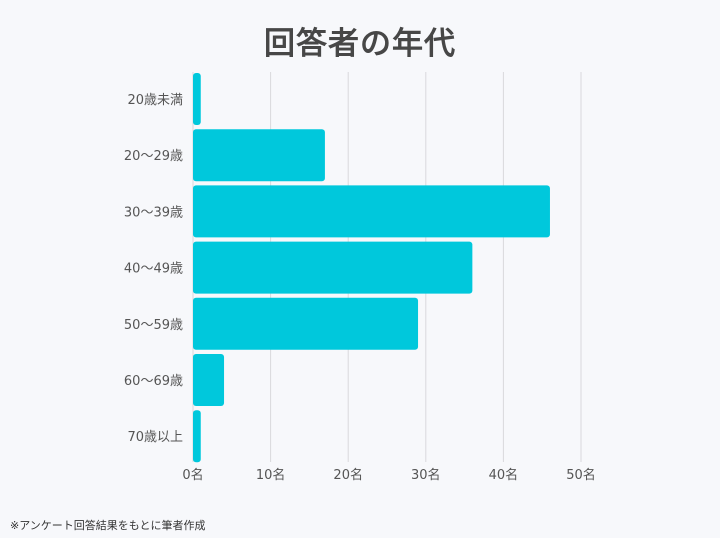  I want to click on category-label: 70歳以上, so click(155, 437).